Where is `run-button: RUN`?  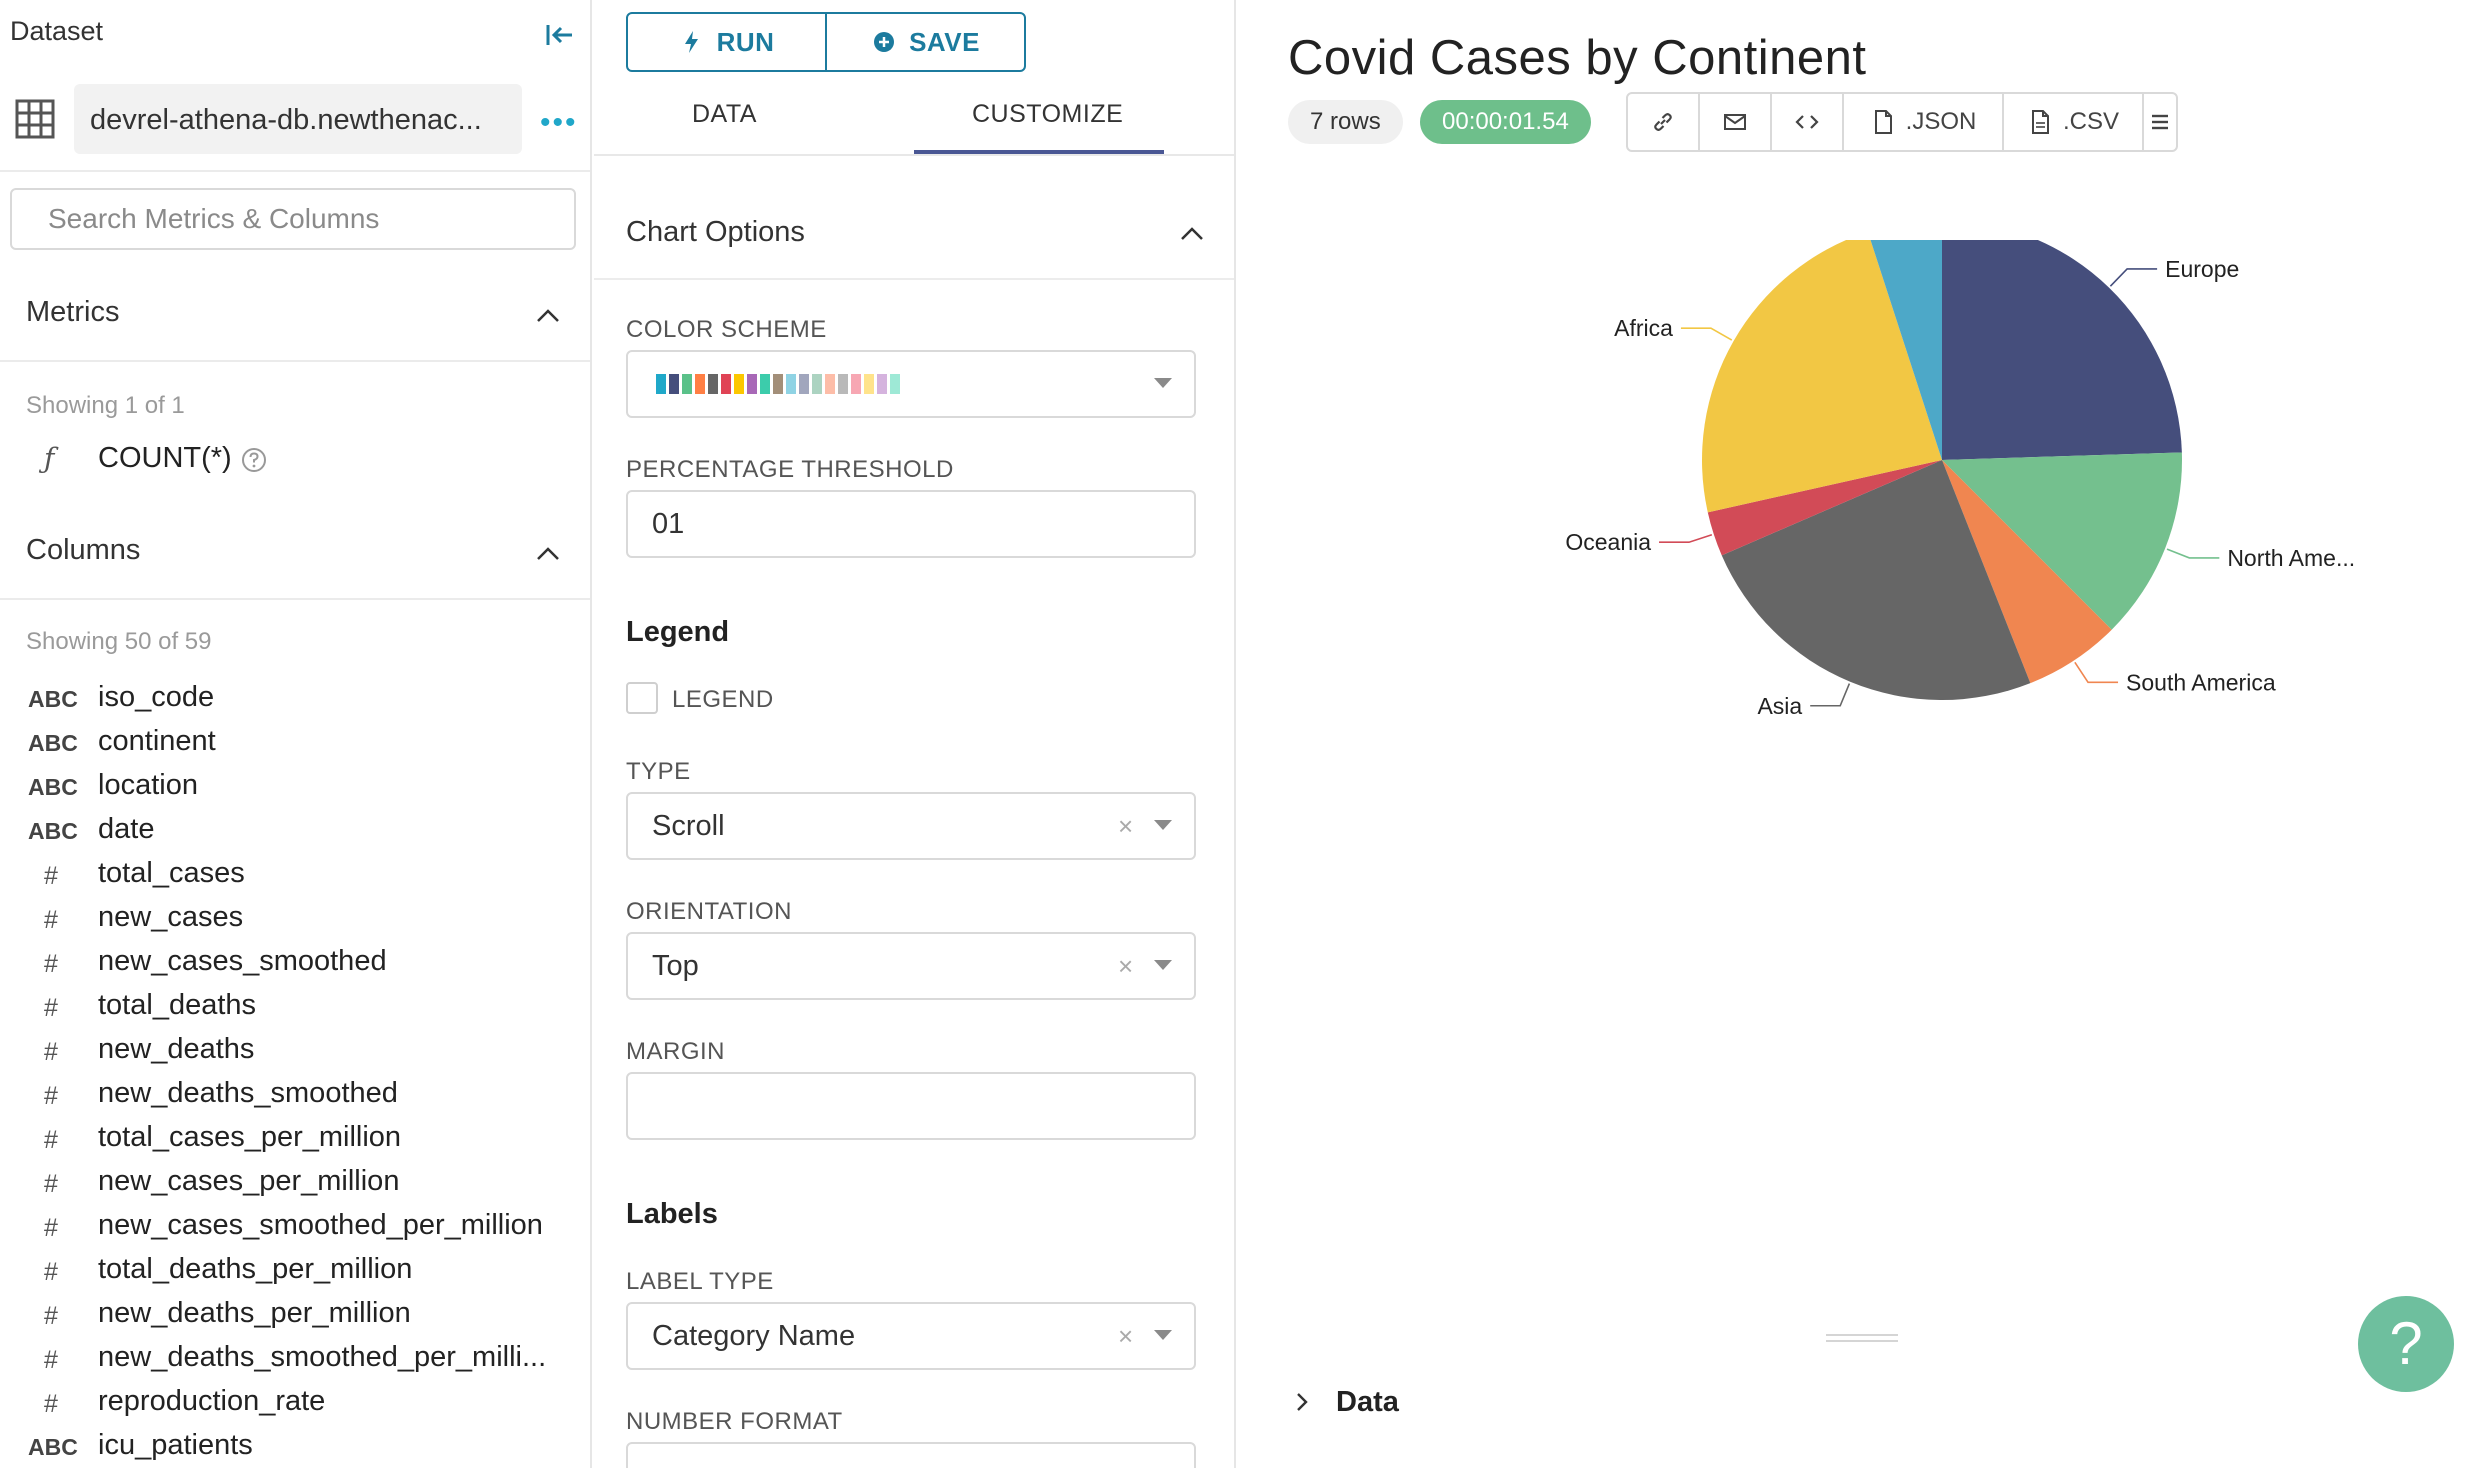
run-button: RUN is located at coordinates (726, 42).